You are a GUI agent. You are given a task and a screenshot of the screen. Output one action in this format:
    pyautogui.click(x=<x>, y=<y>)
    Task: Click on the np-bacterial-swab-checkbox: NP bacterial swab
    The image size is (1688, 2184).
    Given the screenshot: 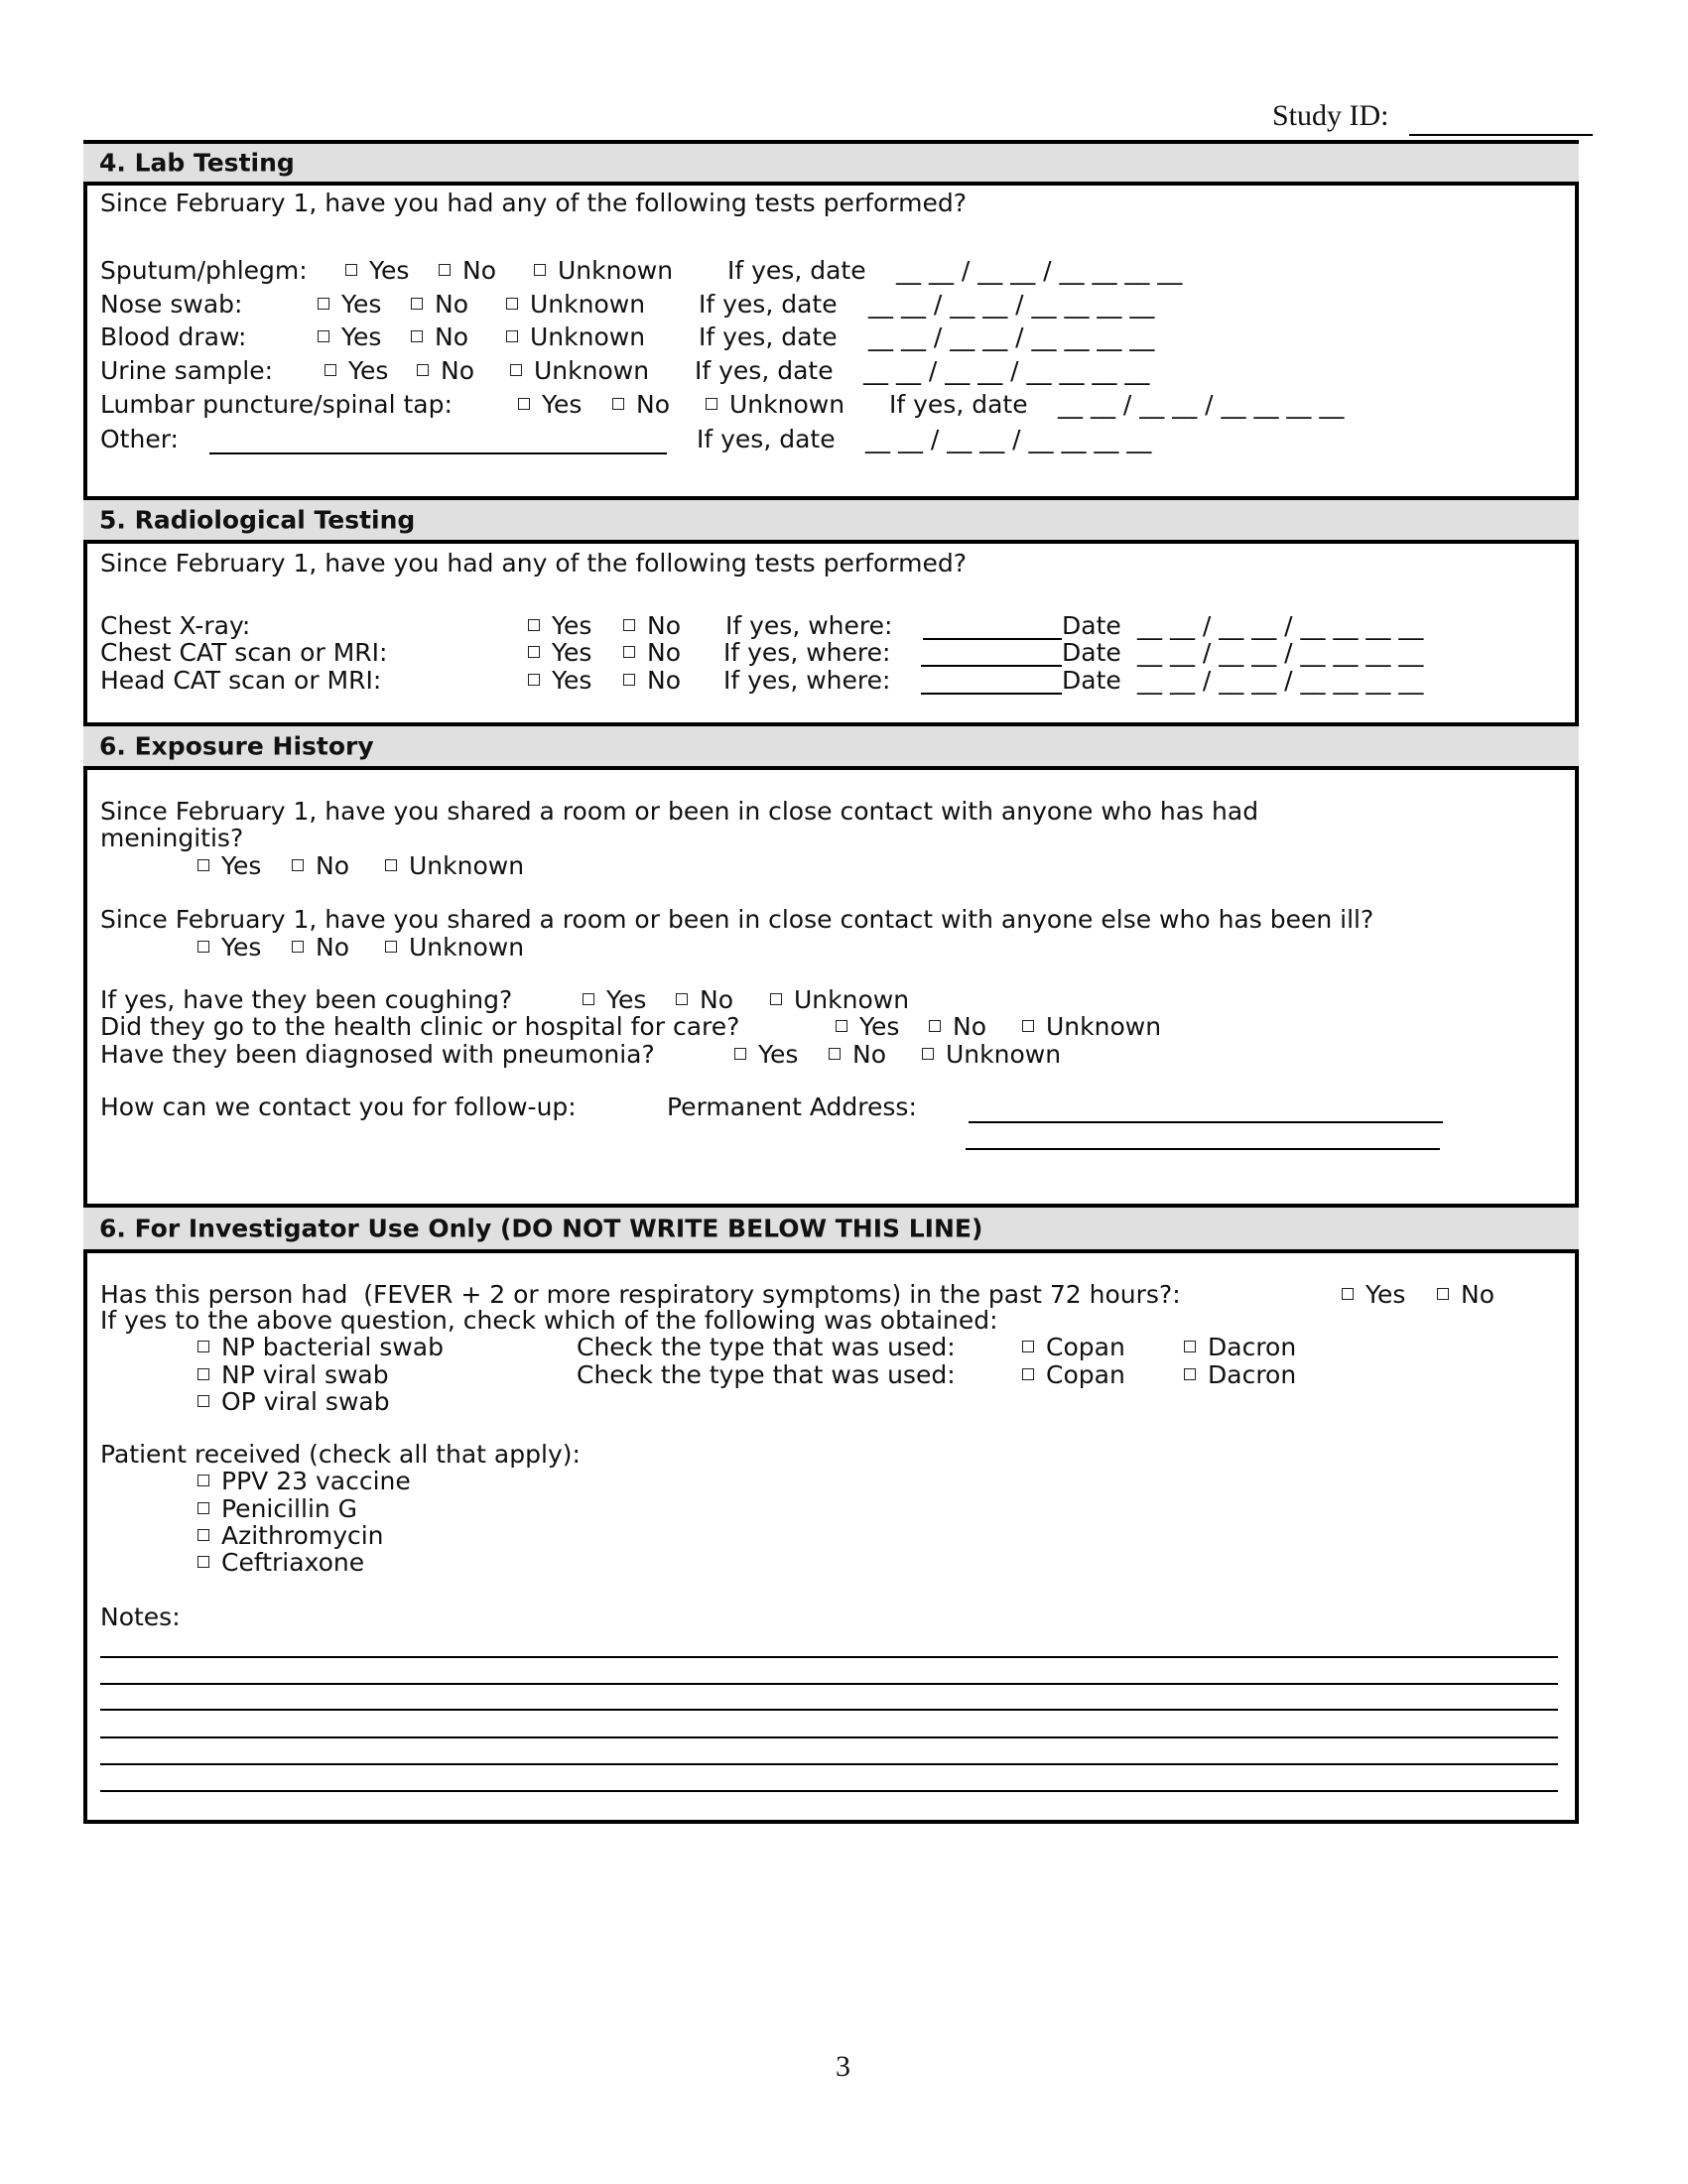 What is the action you would take?
    pyautogui.click(x=320, y=1347)
    